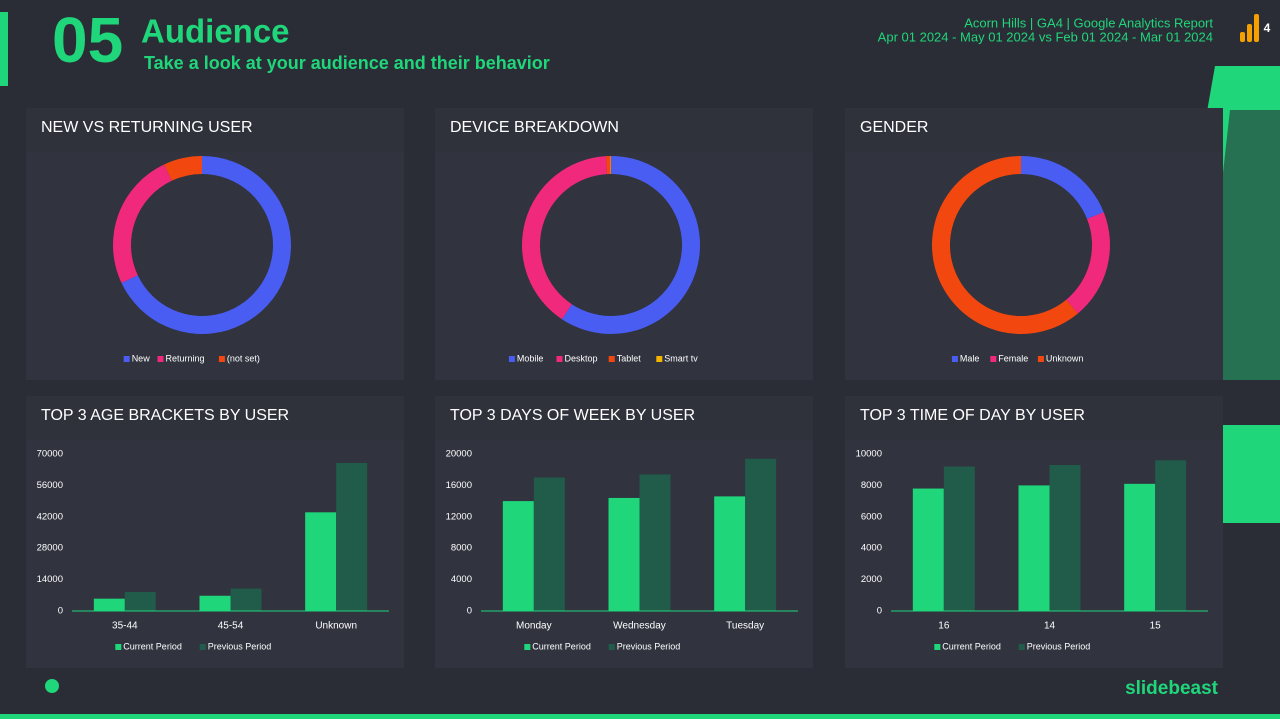  Describe the element at coordinates (894, 127) in the screenshot. I see `chart-title: GENDER` at that location.